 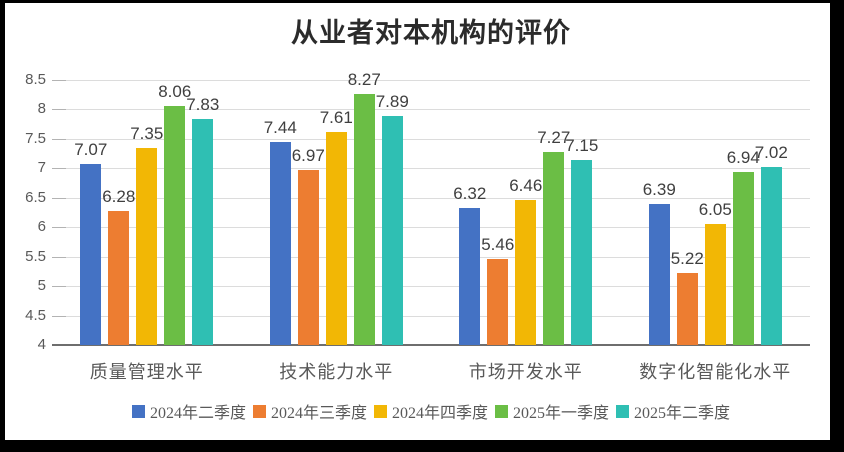 I want to click on legend-item-2024年三季度: 2024年三季度, so click(x=309, y=411).